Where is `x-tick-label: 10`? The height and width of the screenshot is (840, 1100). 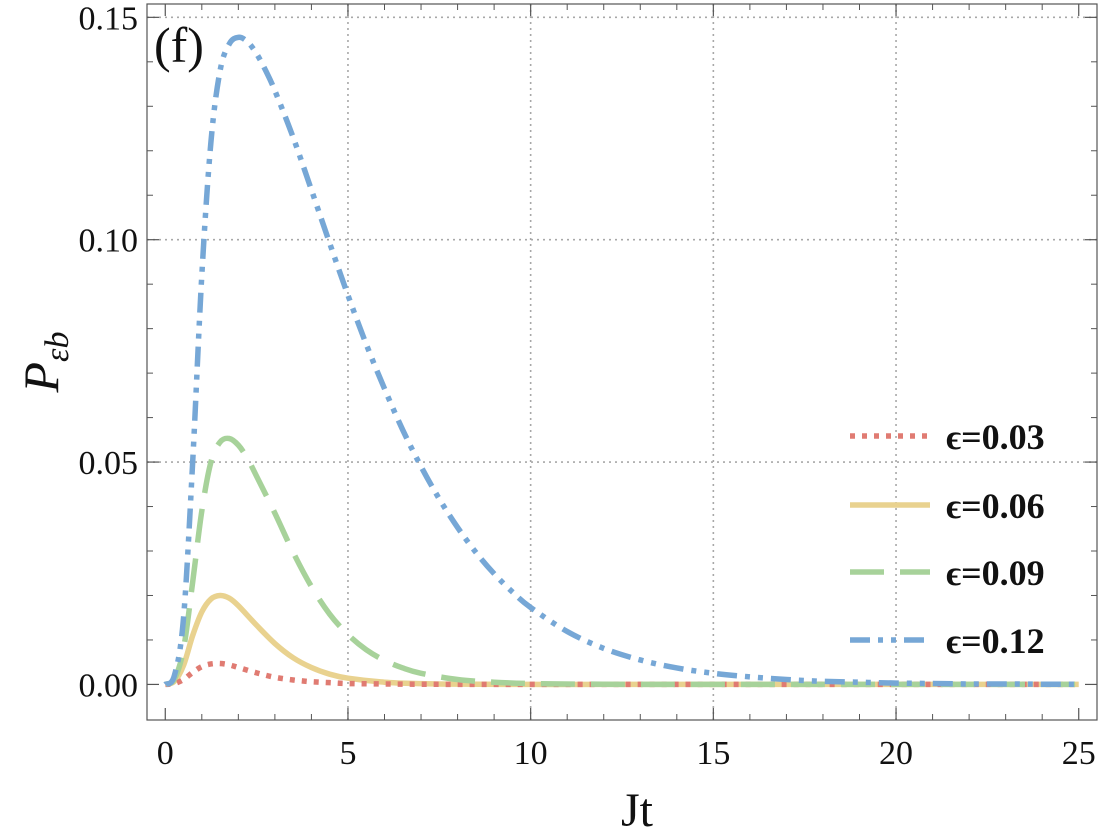
x-tick-label: 10 is located at coordinates (531, 753).